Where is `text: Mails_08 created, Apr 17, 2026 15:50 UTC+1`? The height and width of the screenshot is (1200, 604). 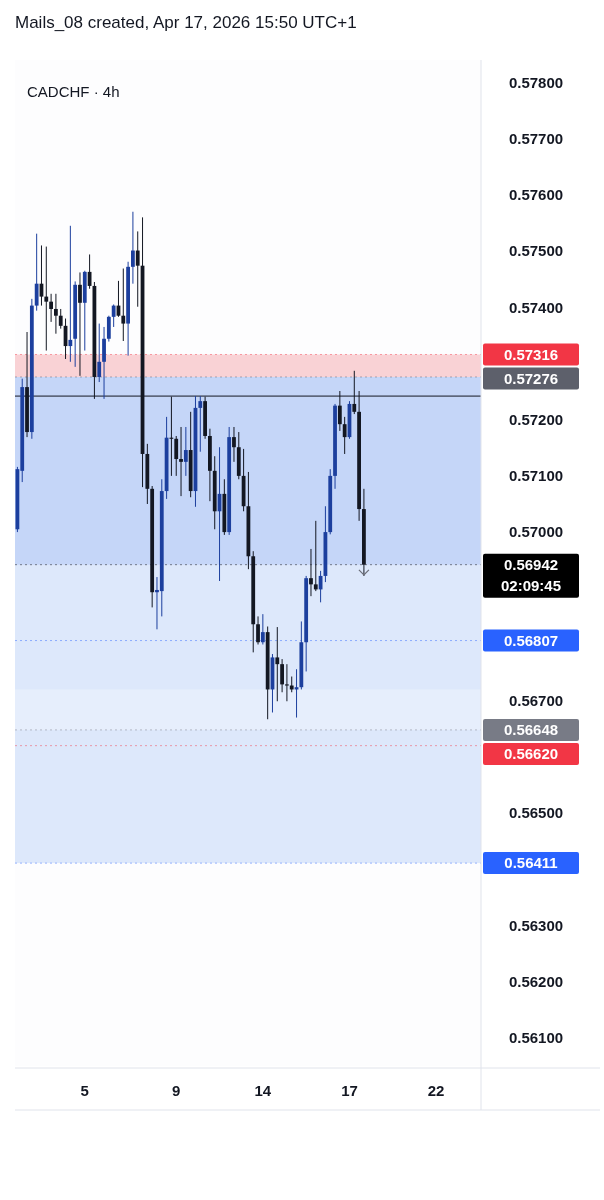 text: Mails_08 created, Apr 17, 2026 15:50 UTC+1 is located at coordinates (186, 22).